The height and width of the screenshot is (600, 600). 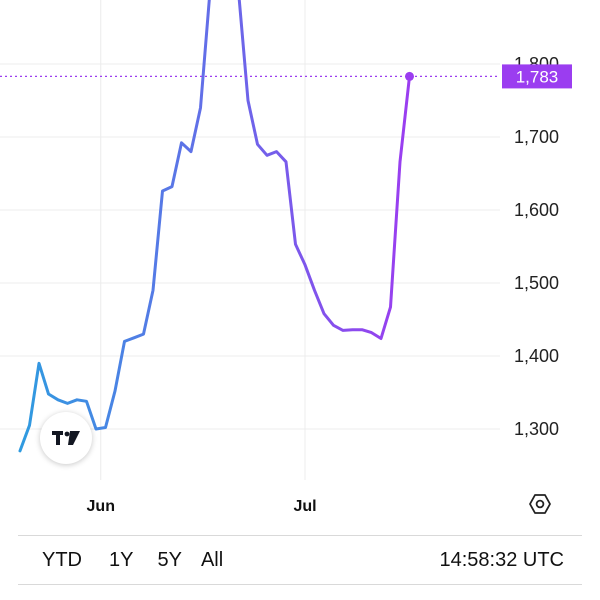 What do you see at coordinates (536, 356) in the screenshot?
I see `y-tick-label: 1,400` at bounding box center [536, 356].